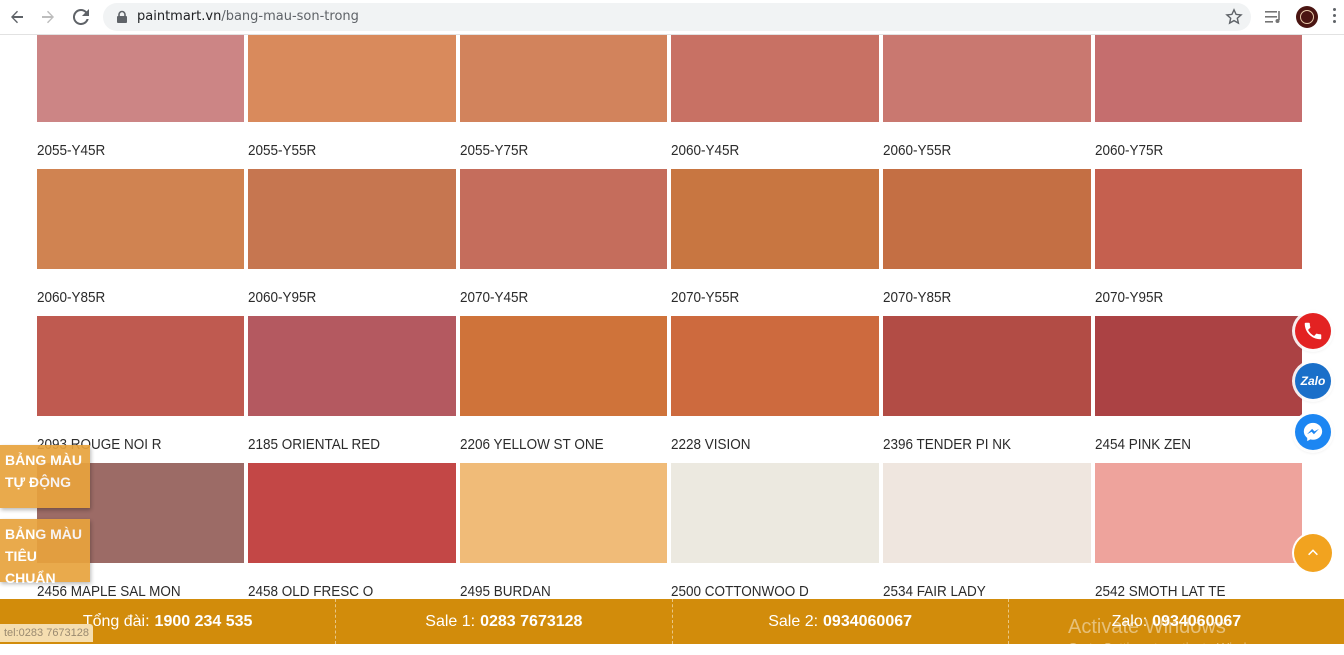 This screenshot has height=655, width=1344. I want to click on hotline-number: 1900 234 535, so click(203, 621).